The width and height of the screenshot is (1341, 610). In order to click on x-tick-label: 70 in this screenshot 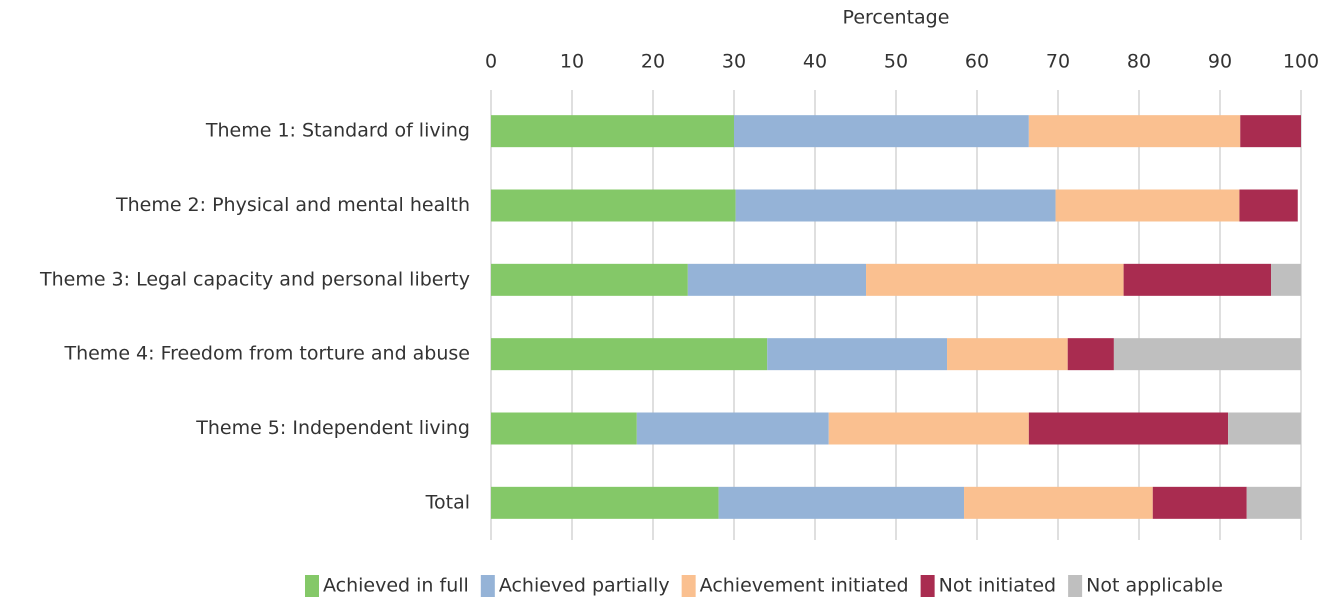, I will do `click(1058, 62)`.